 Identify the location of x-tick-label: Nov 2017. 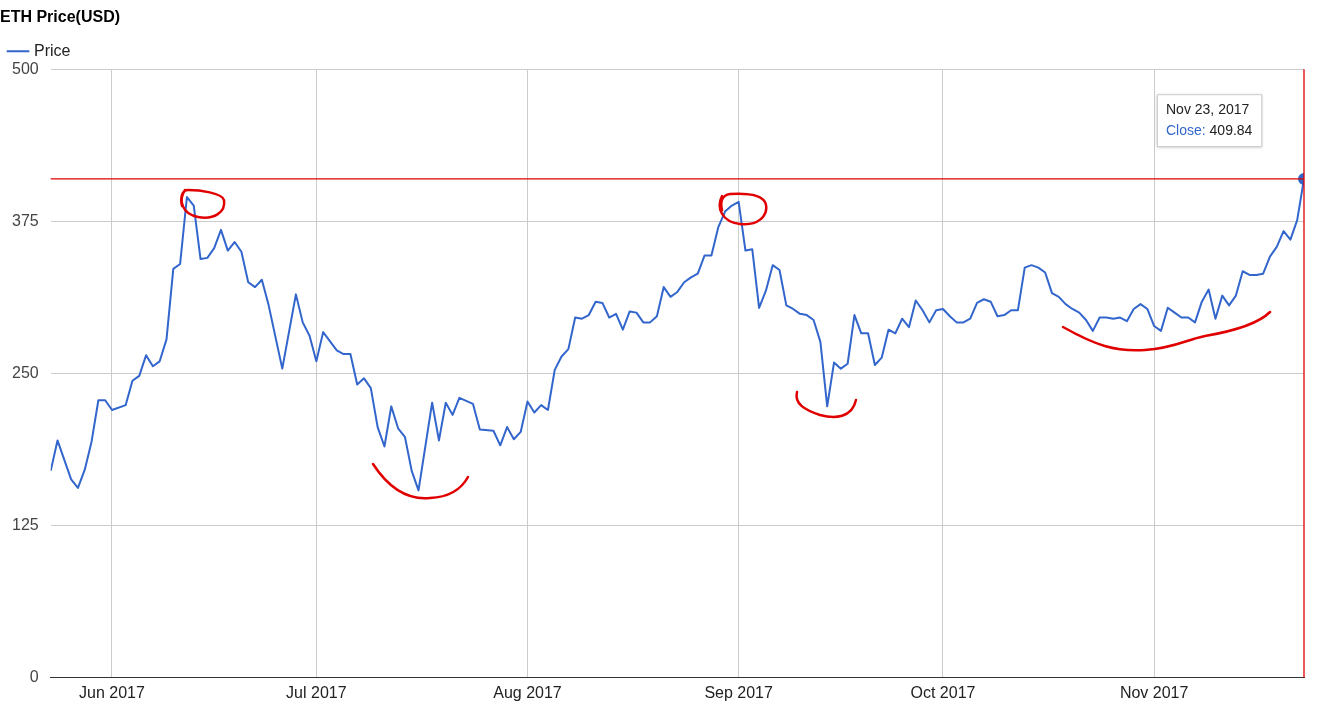
(1154, 692).